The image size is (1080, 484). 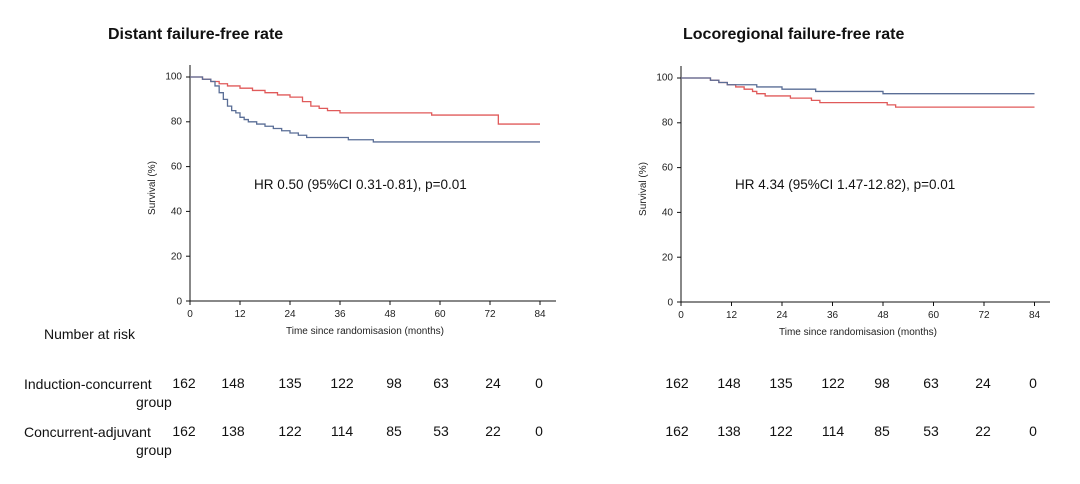 I want to click on chart-right-ytick-60: 60, so click(x=668, y=168).